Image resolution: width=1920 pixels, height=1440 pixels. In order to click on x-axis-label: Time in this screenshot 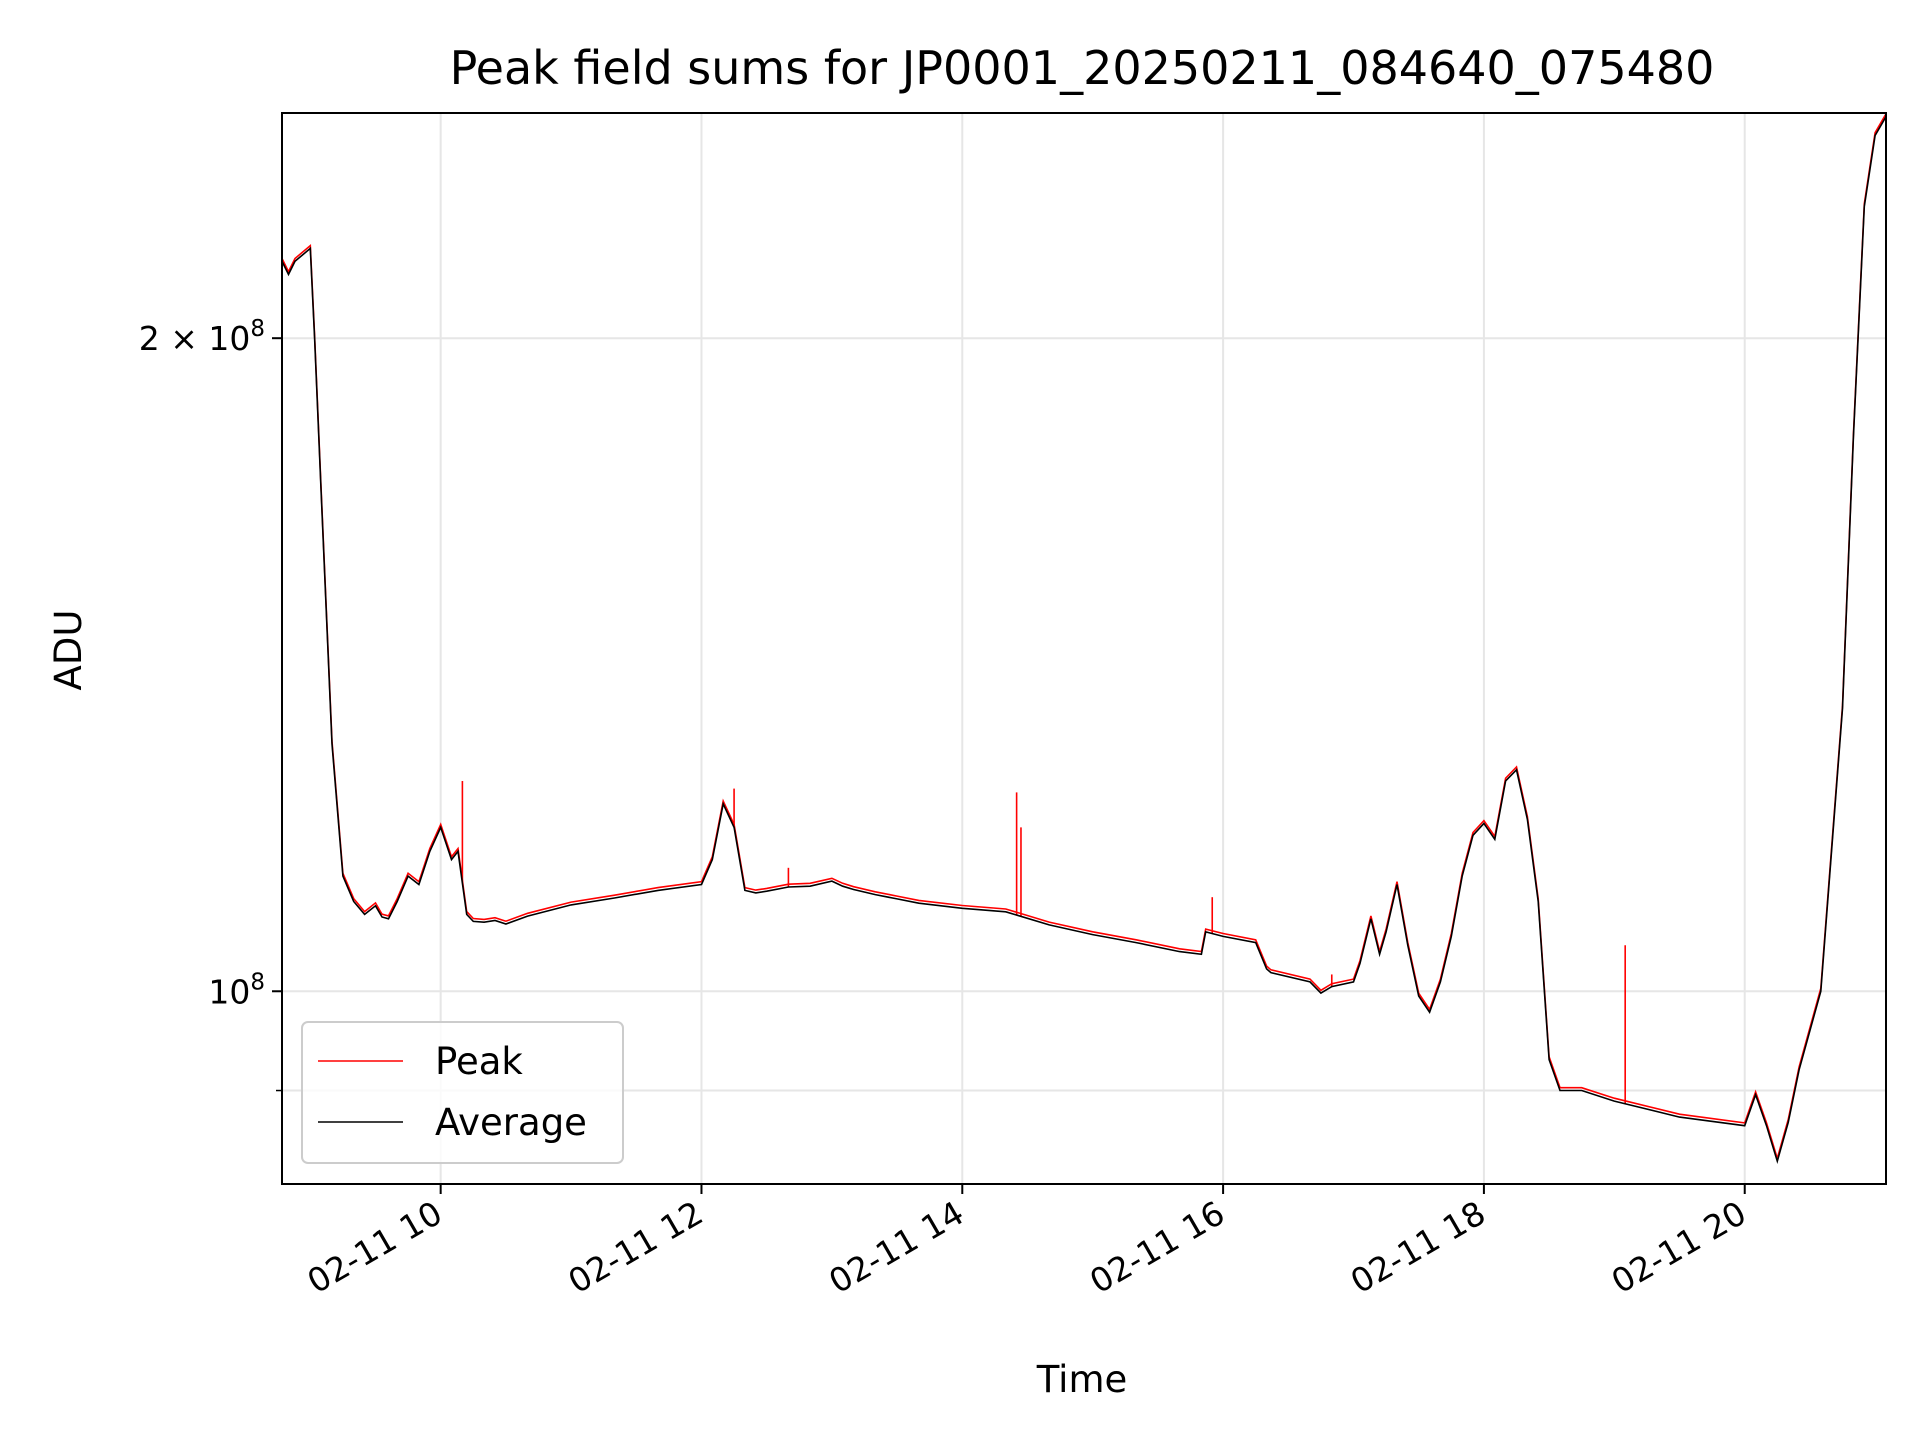, I will do `click(1082, 1379)`.